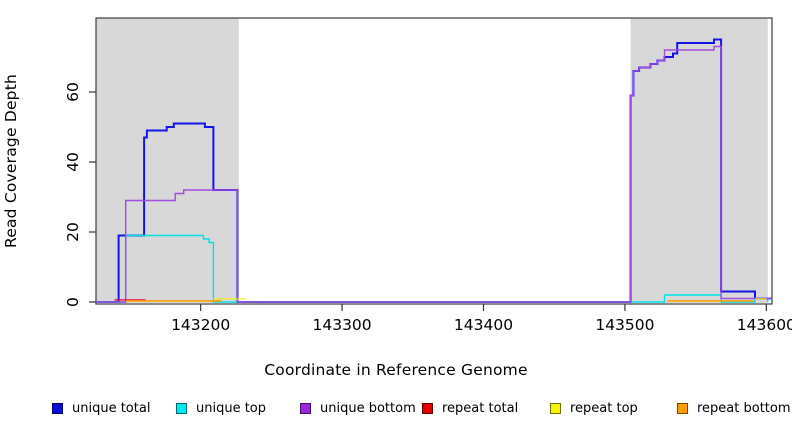  Describe the element at coordinates (73, 162) in the screenshot. I see `y-tick-label: 40` at that location.